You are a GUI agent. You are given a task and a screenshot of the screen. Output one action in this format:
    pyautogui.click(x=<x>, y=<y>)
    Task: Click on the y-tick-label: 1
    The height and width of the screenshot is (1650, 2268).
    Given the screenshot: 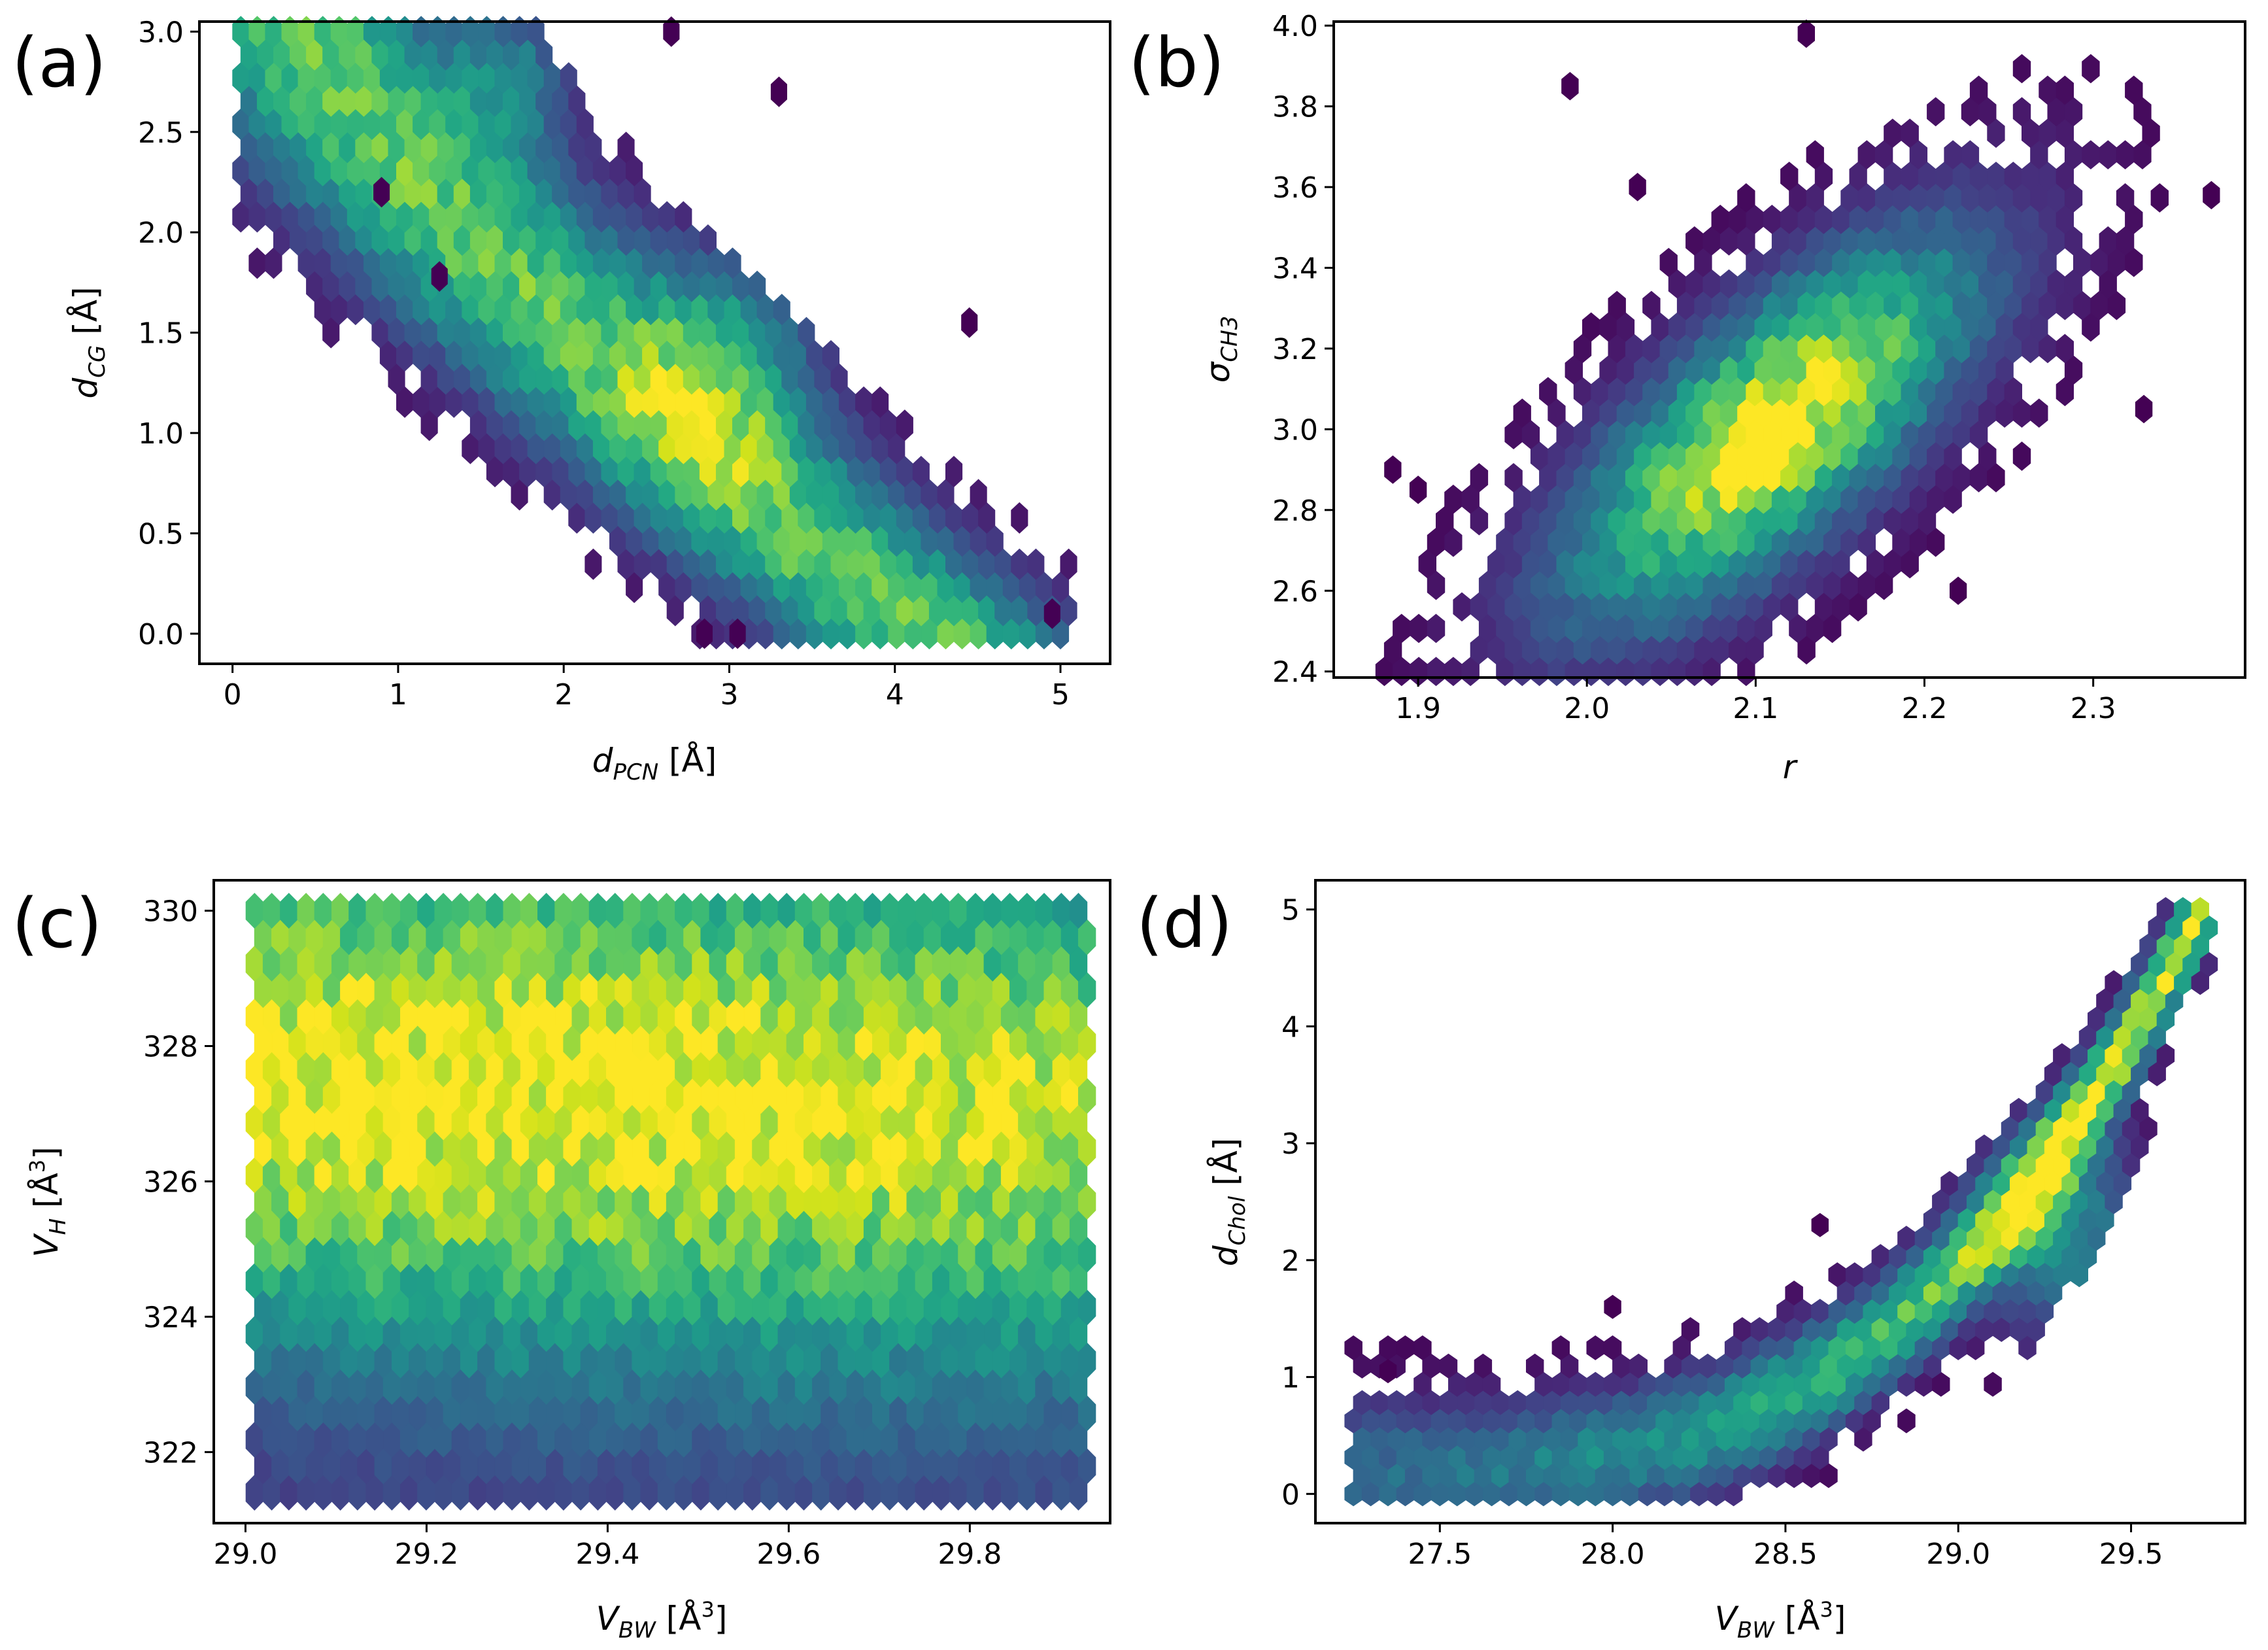 What is the action you would take?
    pyautogui.click(x=1291, y=1378)
    